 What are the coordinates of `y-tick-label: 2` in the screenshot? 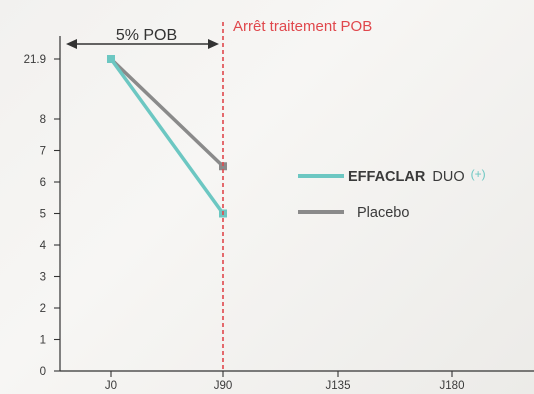 It's located at (43, 309).